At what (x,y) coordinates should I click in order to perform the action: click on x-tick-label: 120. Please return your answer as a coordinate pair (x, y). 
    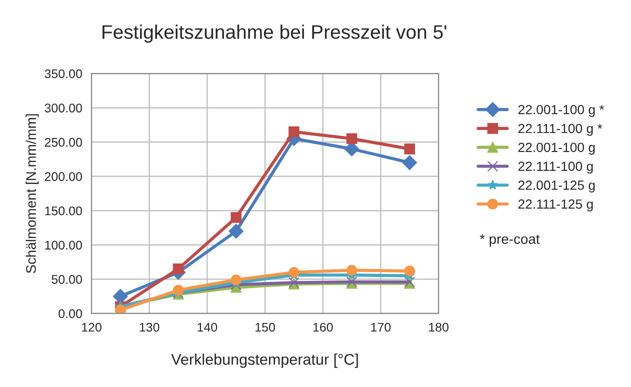
    Looking at the image, I should click on (92, 327).